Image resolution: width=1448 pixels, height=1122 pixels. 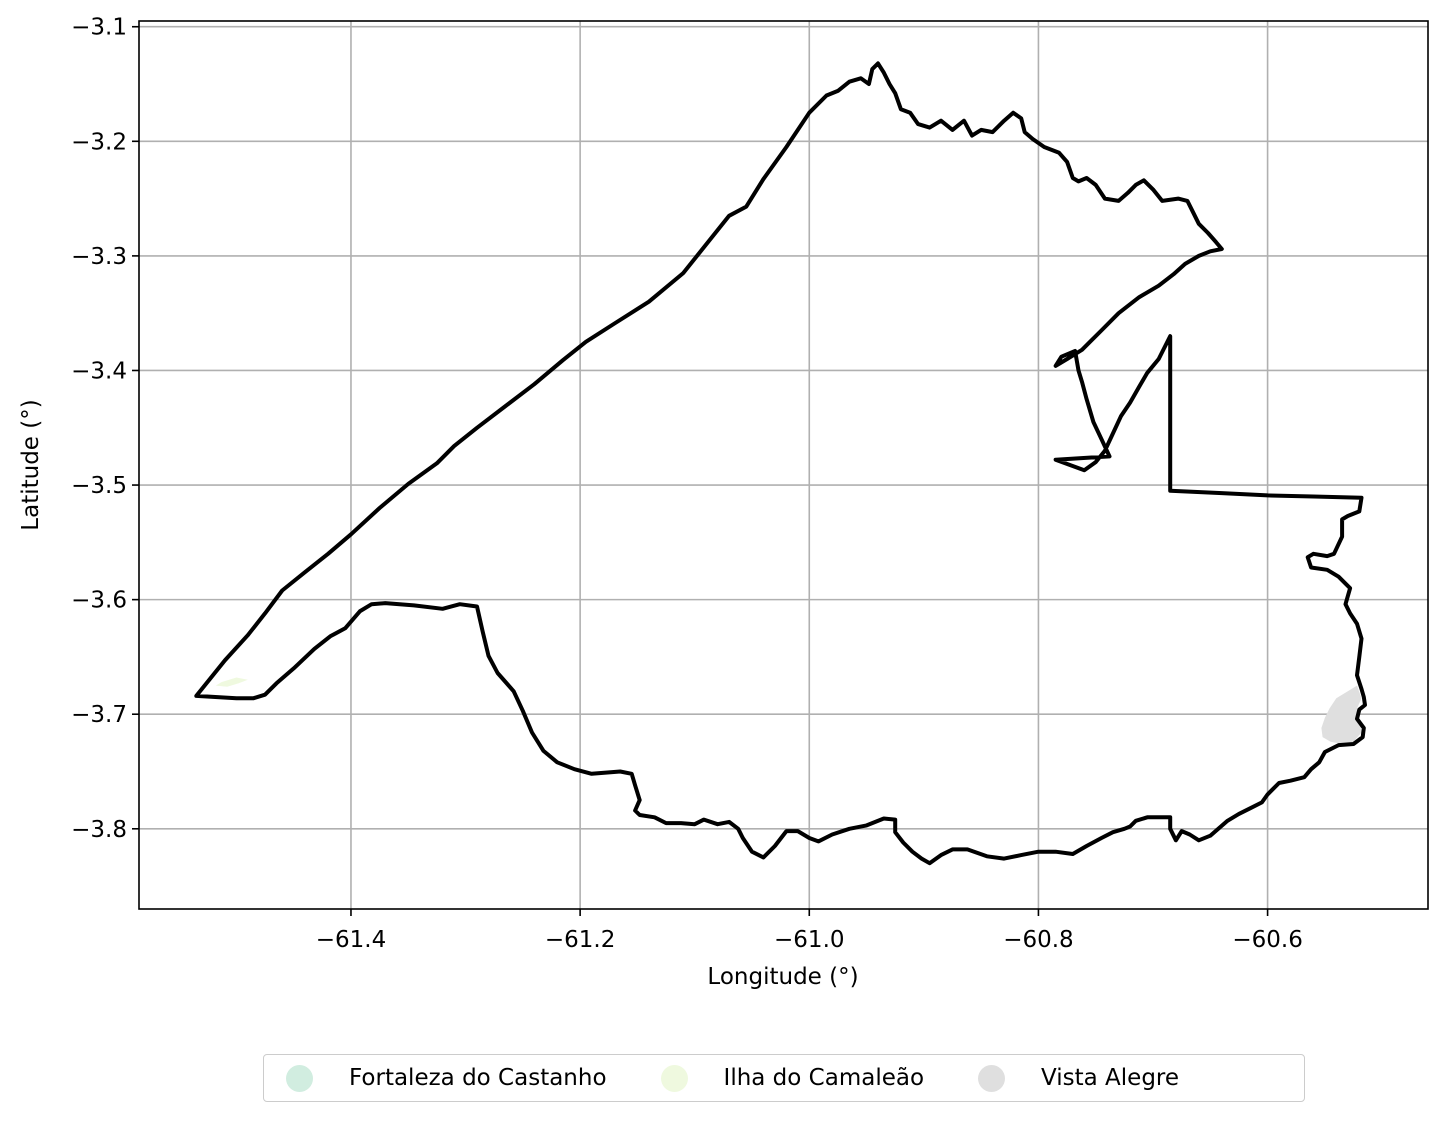 I want to click on legend-item-vista-alegre: Vista Alegre, so click(x=1078, y=1078).